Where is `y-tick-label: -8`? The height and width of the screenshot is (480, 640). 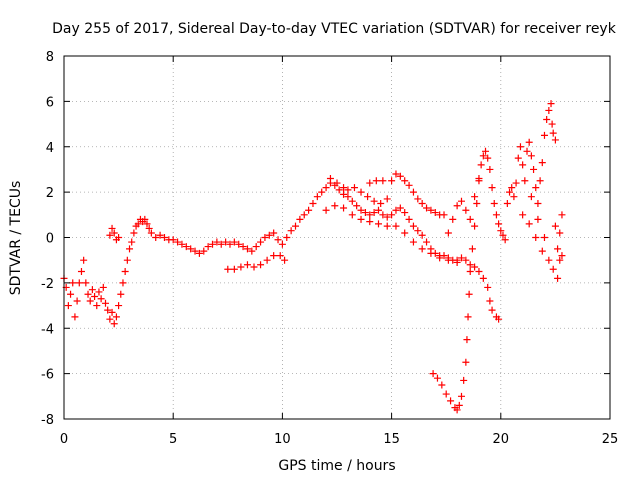
y-tick-label: -8 is located at coordinates (47, 420).